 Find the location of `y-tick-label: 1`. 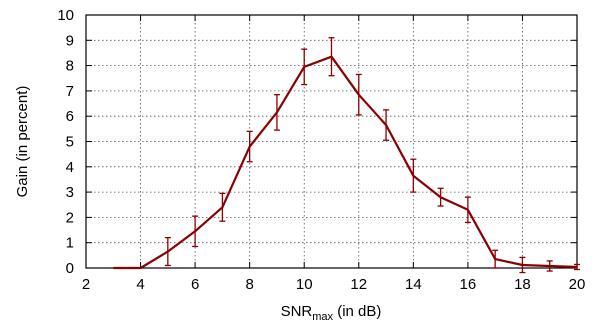

y-tick-label: 1 is located at coordinates (70, 243).